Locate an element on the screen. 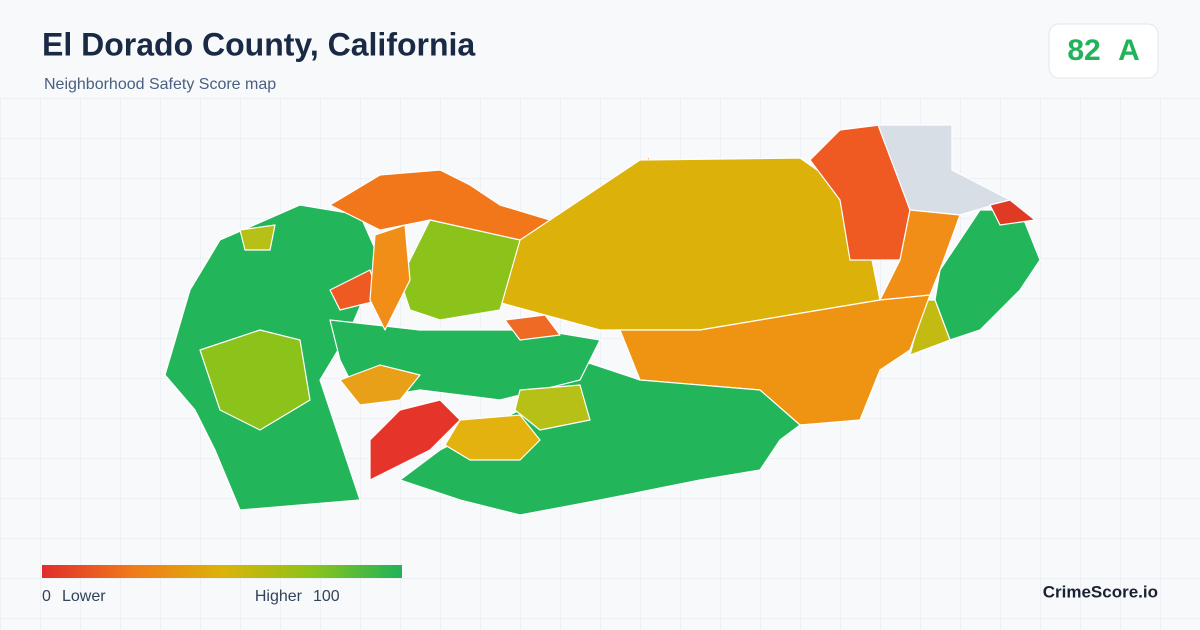 The image size is (1200, 630). subtitle: Neighborhood Safety Score map is located at coordinates (160, 84).